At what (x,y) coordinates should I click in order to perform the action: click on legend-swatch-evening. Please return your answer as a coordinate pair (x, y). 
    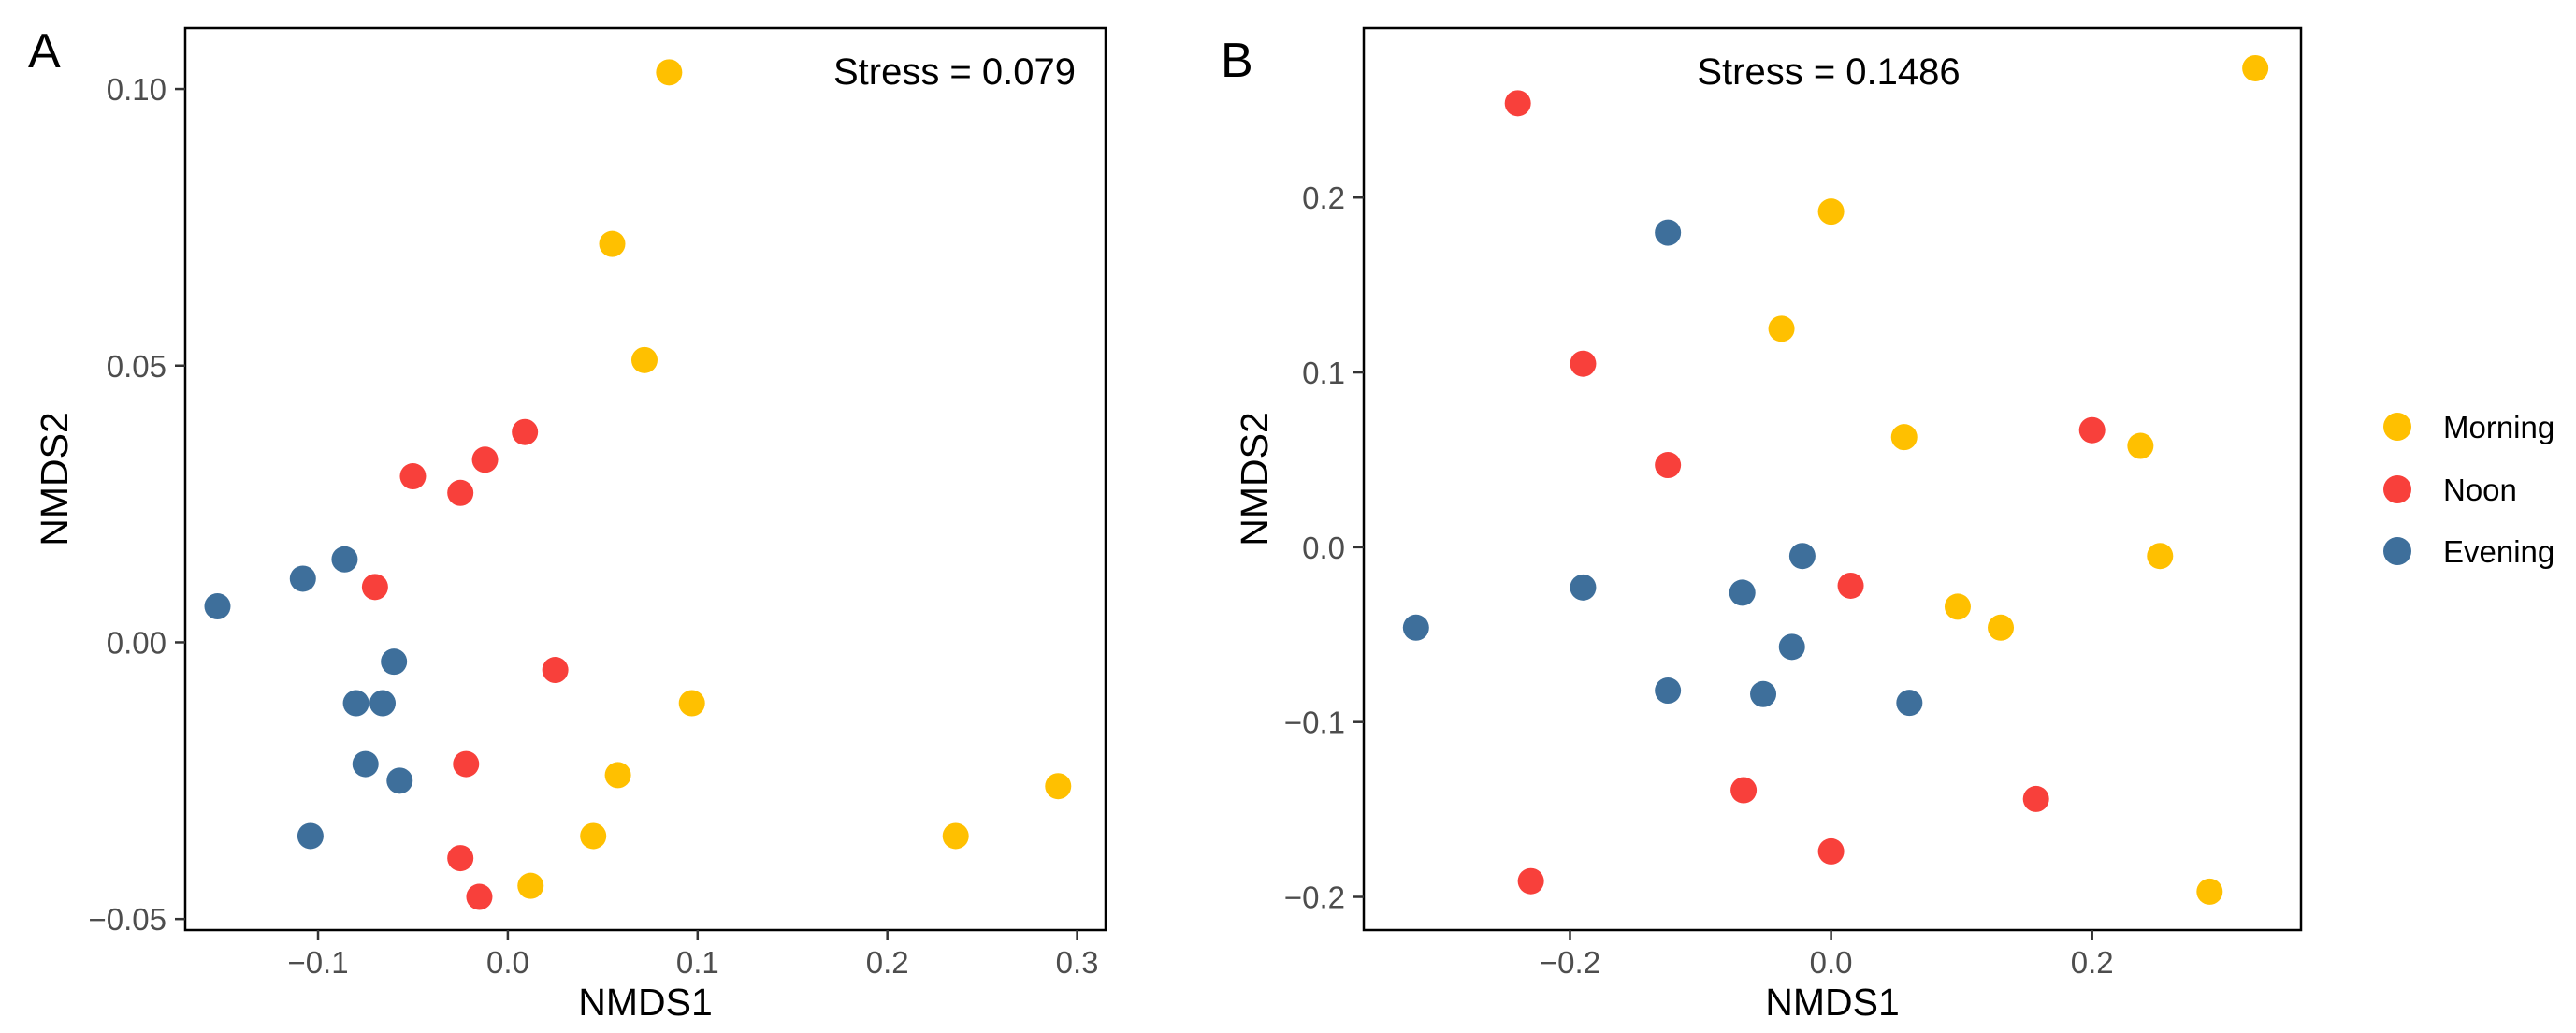
    Looking at the image, I should click on (2397, 551).